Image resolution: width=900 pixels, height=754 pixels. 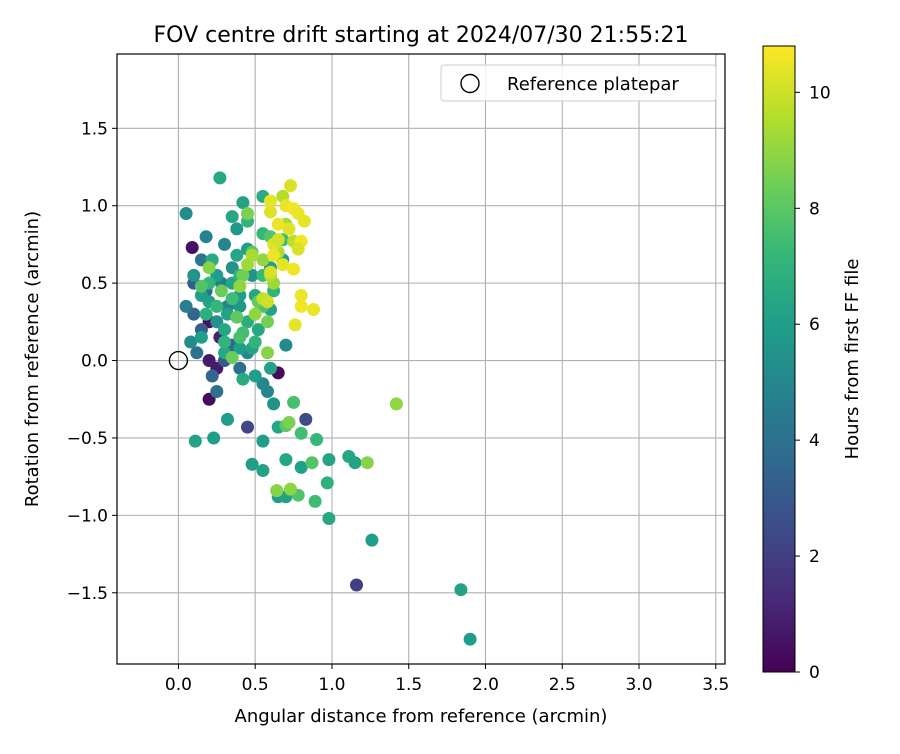 I want to click on y-axis-ticks: −1.5 −1.0 −0.5 0.0 0.5 1.0 1.5, so click(x=92, y=361).